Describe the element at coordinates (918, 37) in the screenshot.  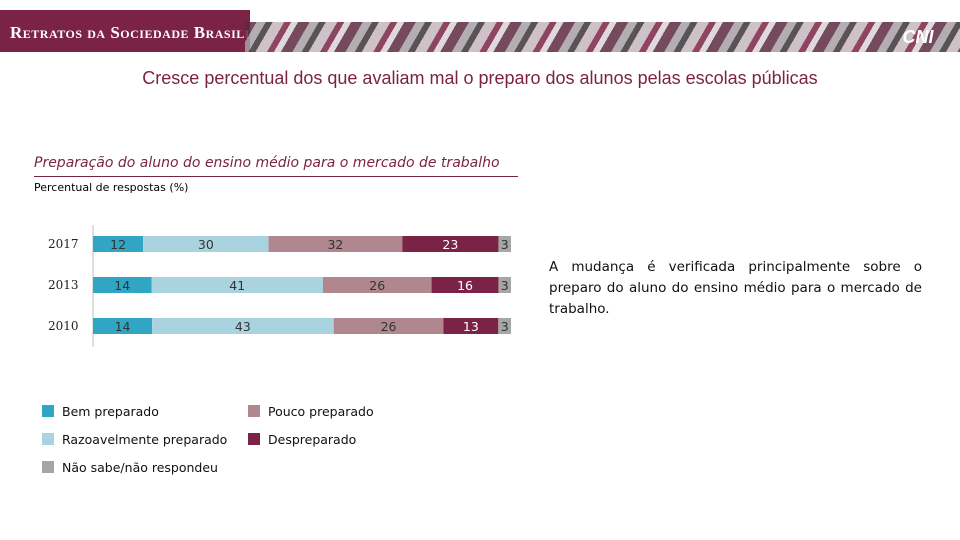
I see `cni-logo: CNI` at that location.